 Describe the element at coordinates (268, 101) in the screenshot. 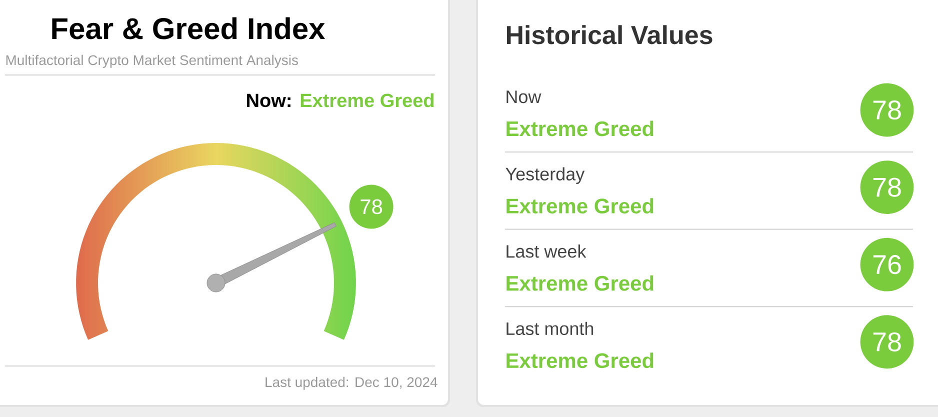

I see `text: Now:` at that location.